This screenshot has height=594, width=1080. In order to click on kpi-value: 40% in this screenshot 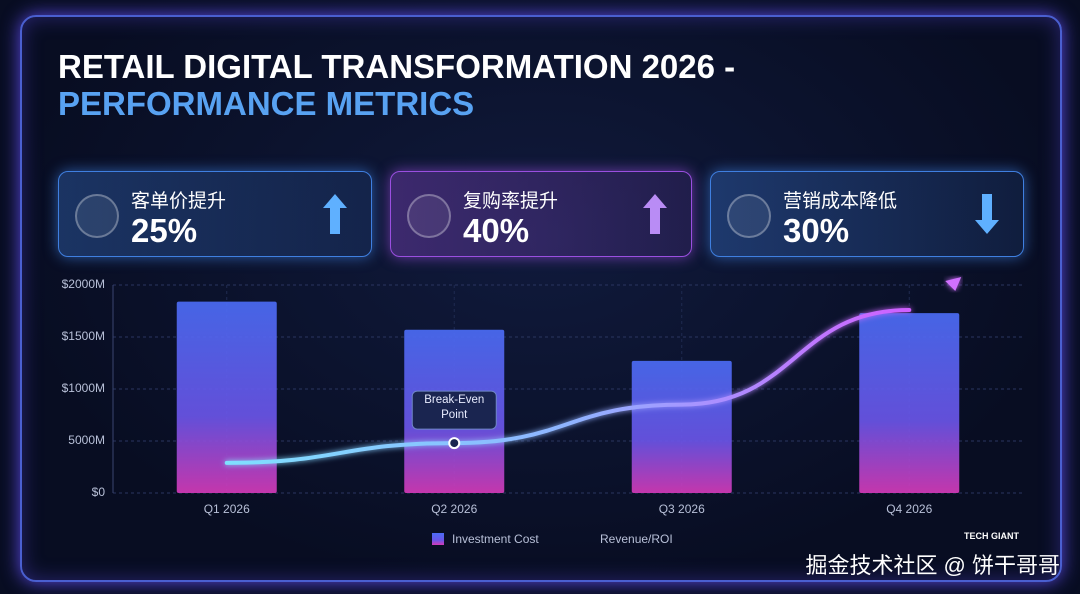, I will do `click(496, 230)`.